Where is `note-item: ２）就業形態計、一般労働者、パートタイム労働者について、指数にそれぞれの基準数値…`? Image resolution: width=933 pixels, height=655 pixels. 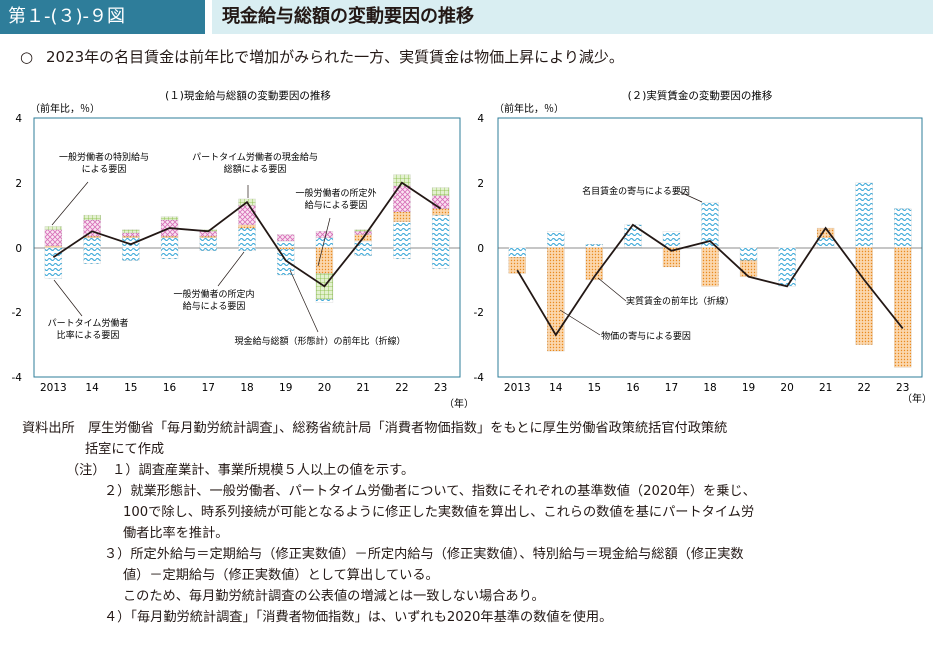 note-item: ２）就業形態計、一般労働者、パートタイム労働者について、指数にそれぞれの基準数値… is located at coordinates (430, 491).